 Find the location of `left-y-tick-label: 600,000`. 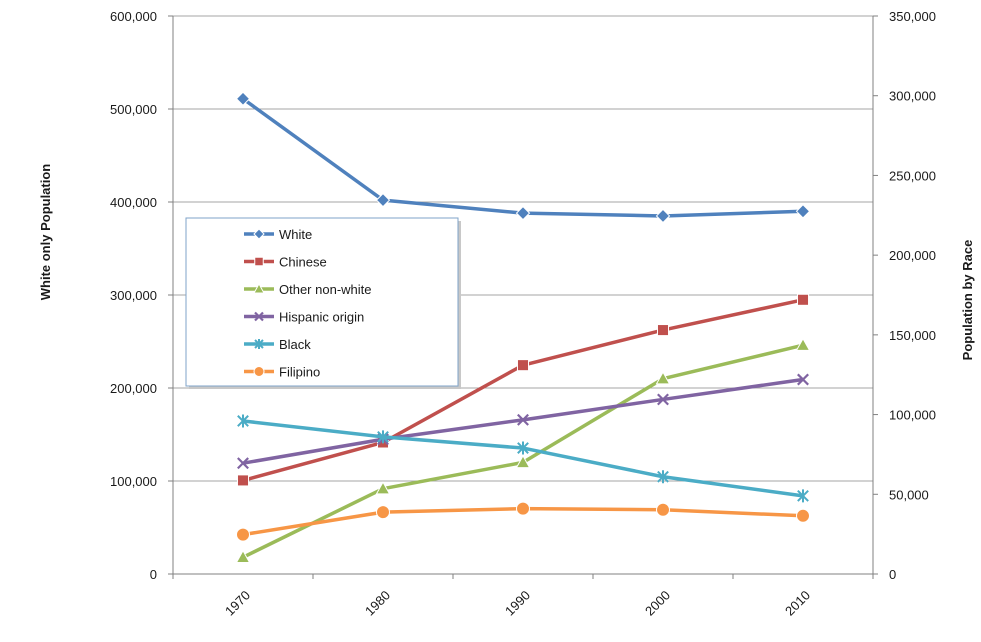

left-y-tick-label: 600,000 is located at coordinates (133, 16).